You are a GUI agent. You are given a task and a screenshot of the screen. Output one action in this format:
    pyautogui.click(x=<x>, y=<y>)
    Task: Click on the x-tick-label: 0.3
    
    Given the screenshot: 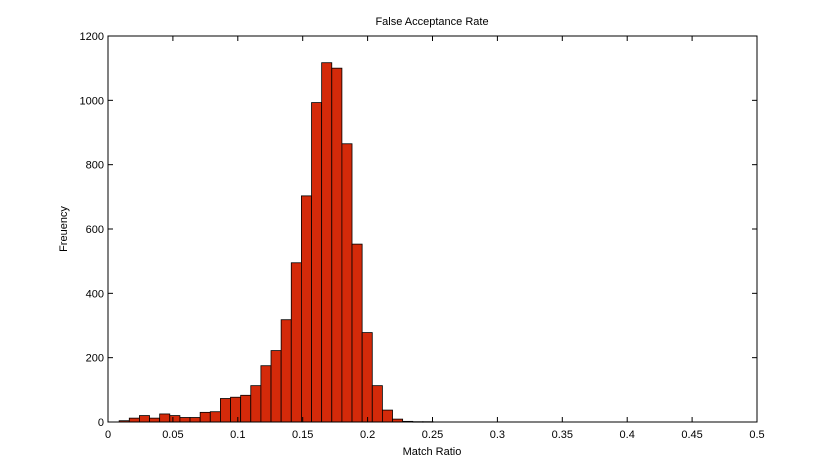 What is the action you would take?
    pyautogui.click(x=497, y=435)
    